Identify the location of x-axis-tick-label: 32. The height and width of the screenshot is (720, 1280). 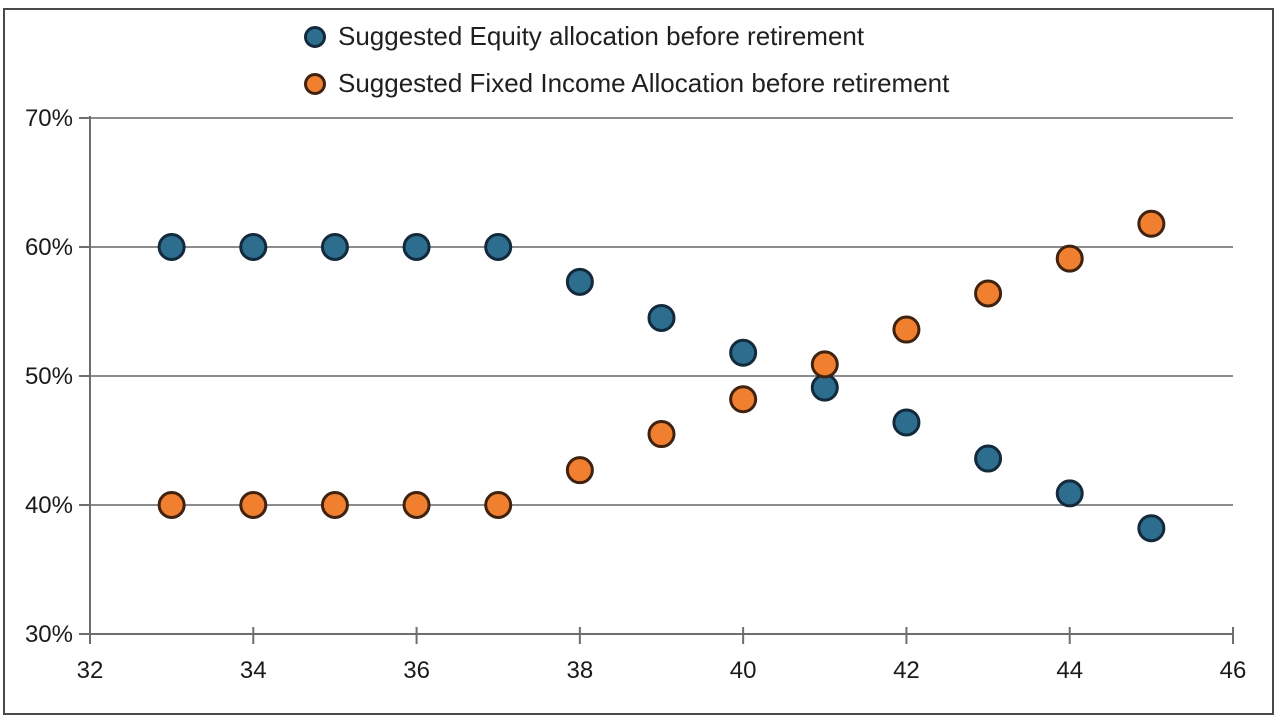
(90, 670).